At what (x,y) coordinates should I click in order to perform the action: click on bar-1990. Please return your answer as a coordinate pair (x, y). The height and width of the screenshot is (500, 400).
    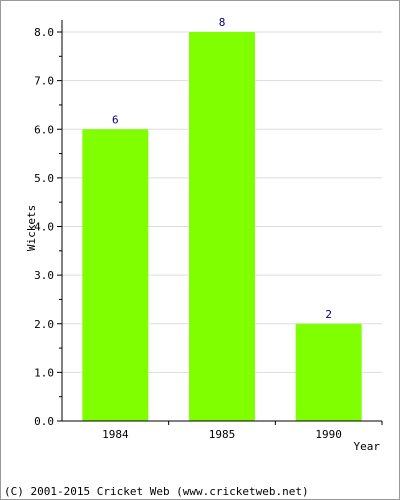
    Looking at the image, I should click on (328, 372).